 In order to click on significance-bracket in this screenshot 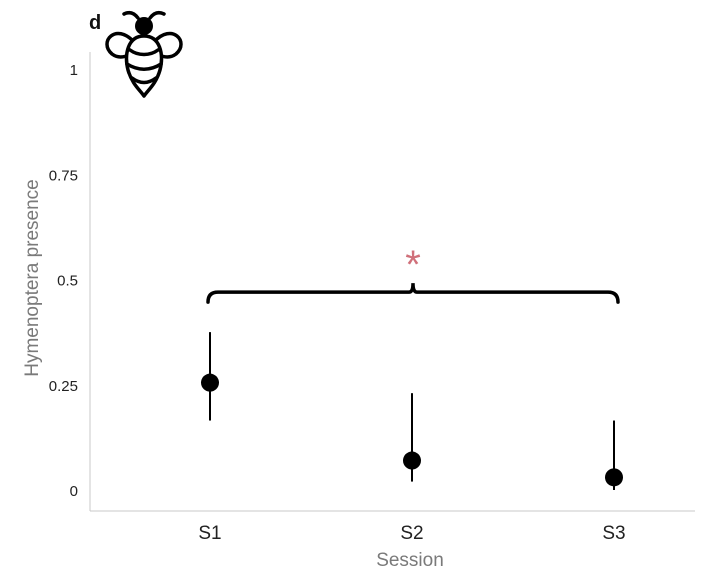, I will do `click(413, 293)`.